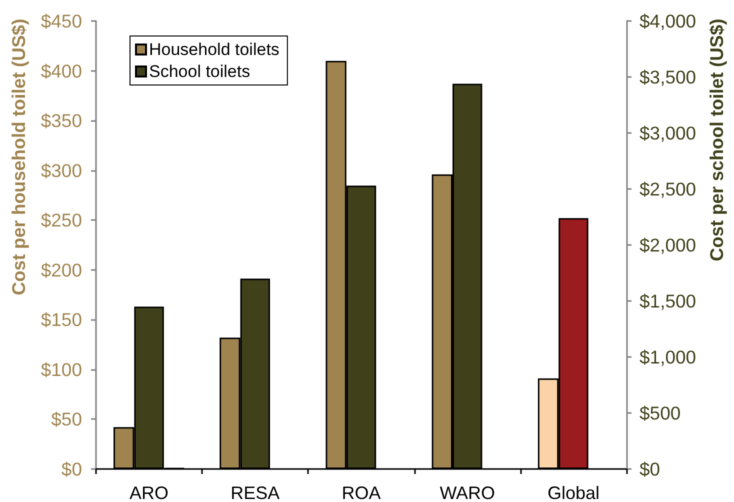 The image size is (734, 502). I want to click on y-tick-label: $50, so click(66, 419).